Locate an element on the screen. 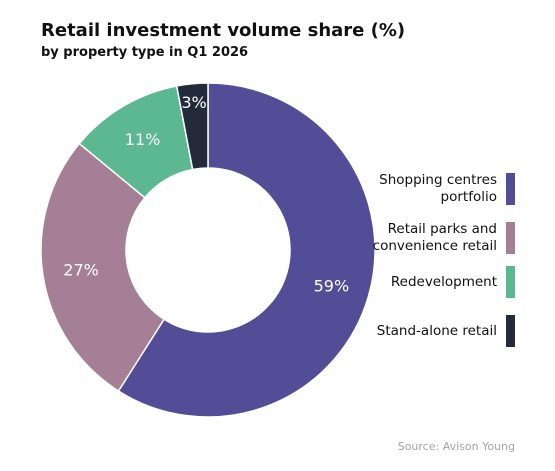 This screenshot has width=555, height=471. label-redevelopment: 11% is located at coordinates (143, 139).